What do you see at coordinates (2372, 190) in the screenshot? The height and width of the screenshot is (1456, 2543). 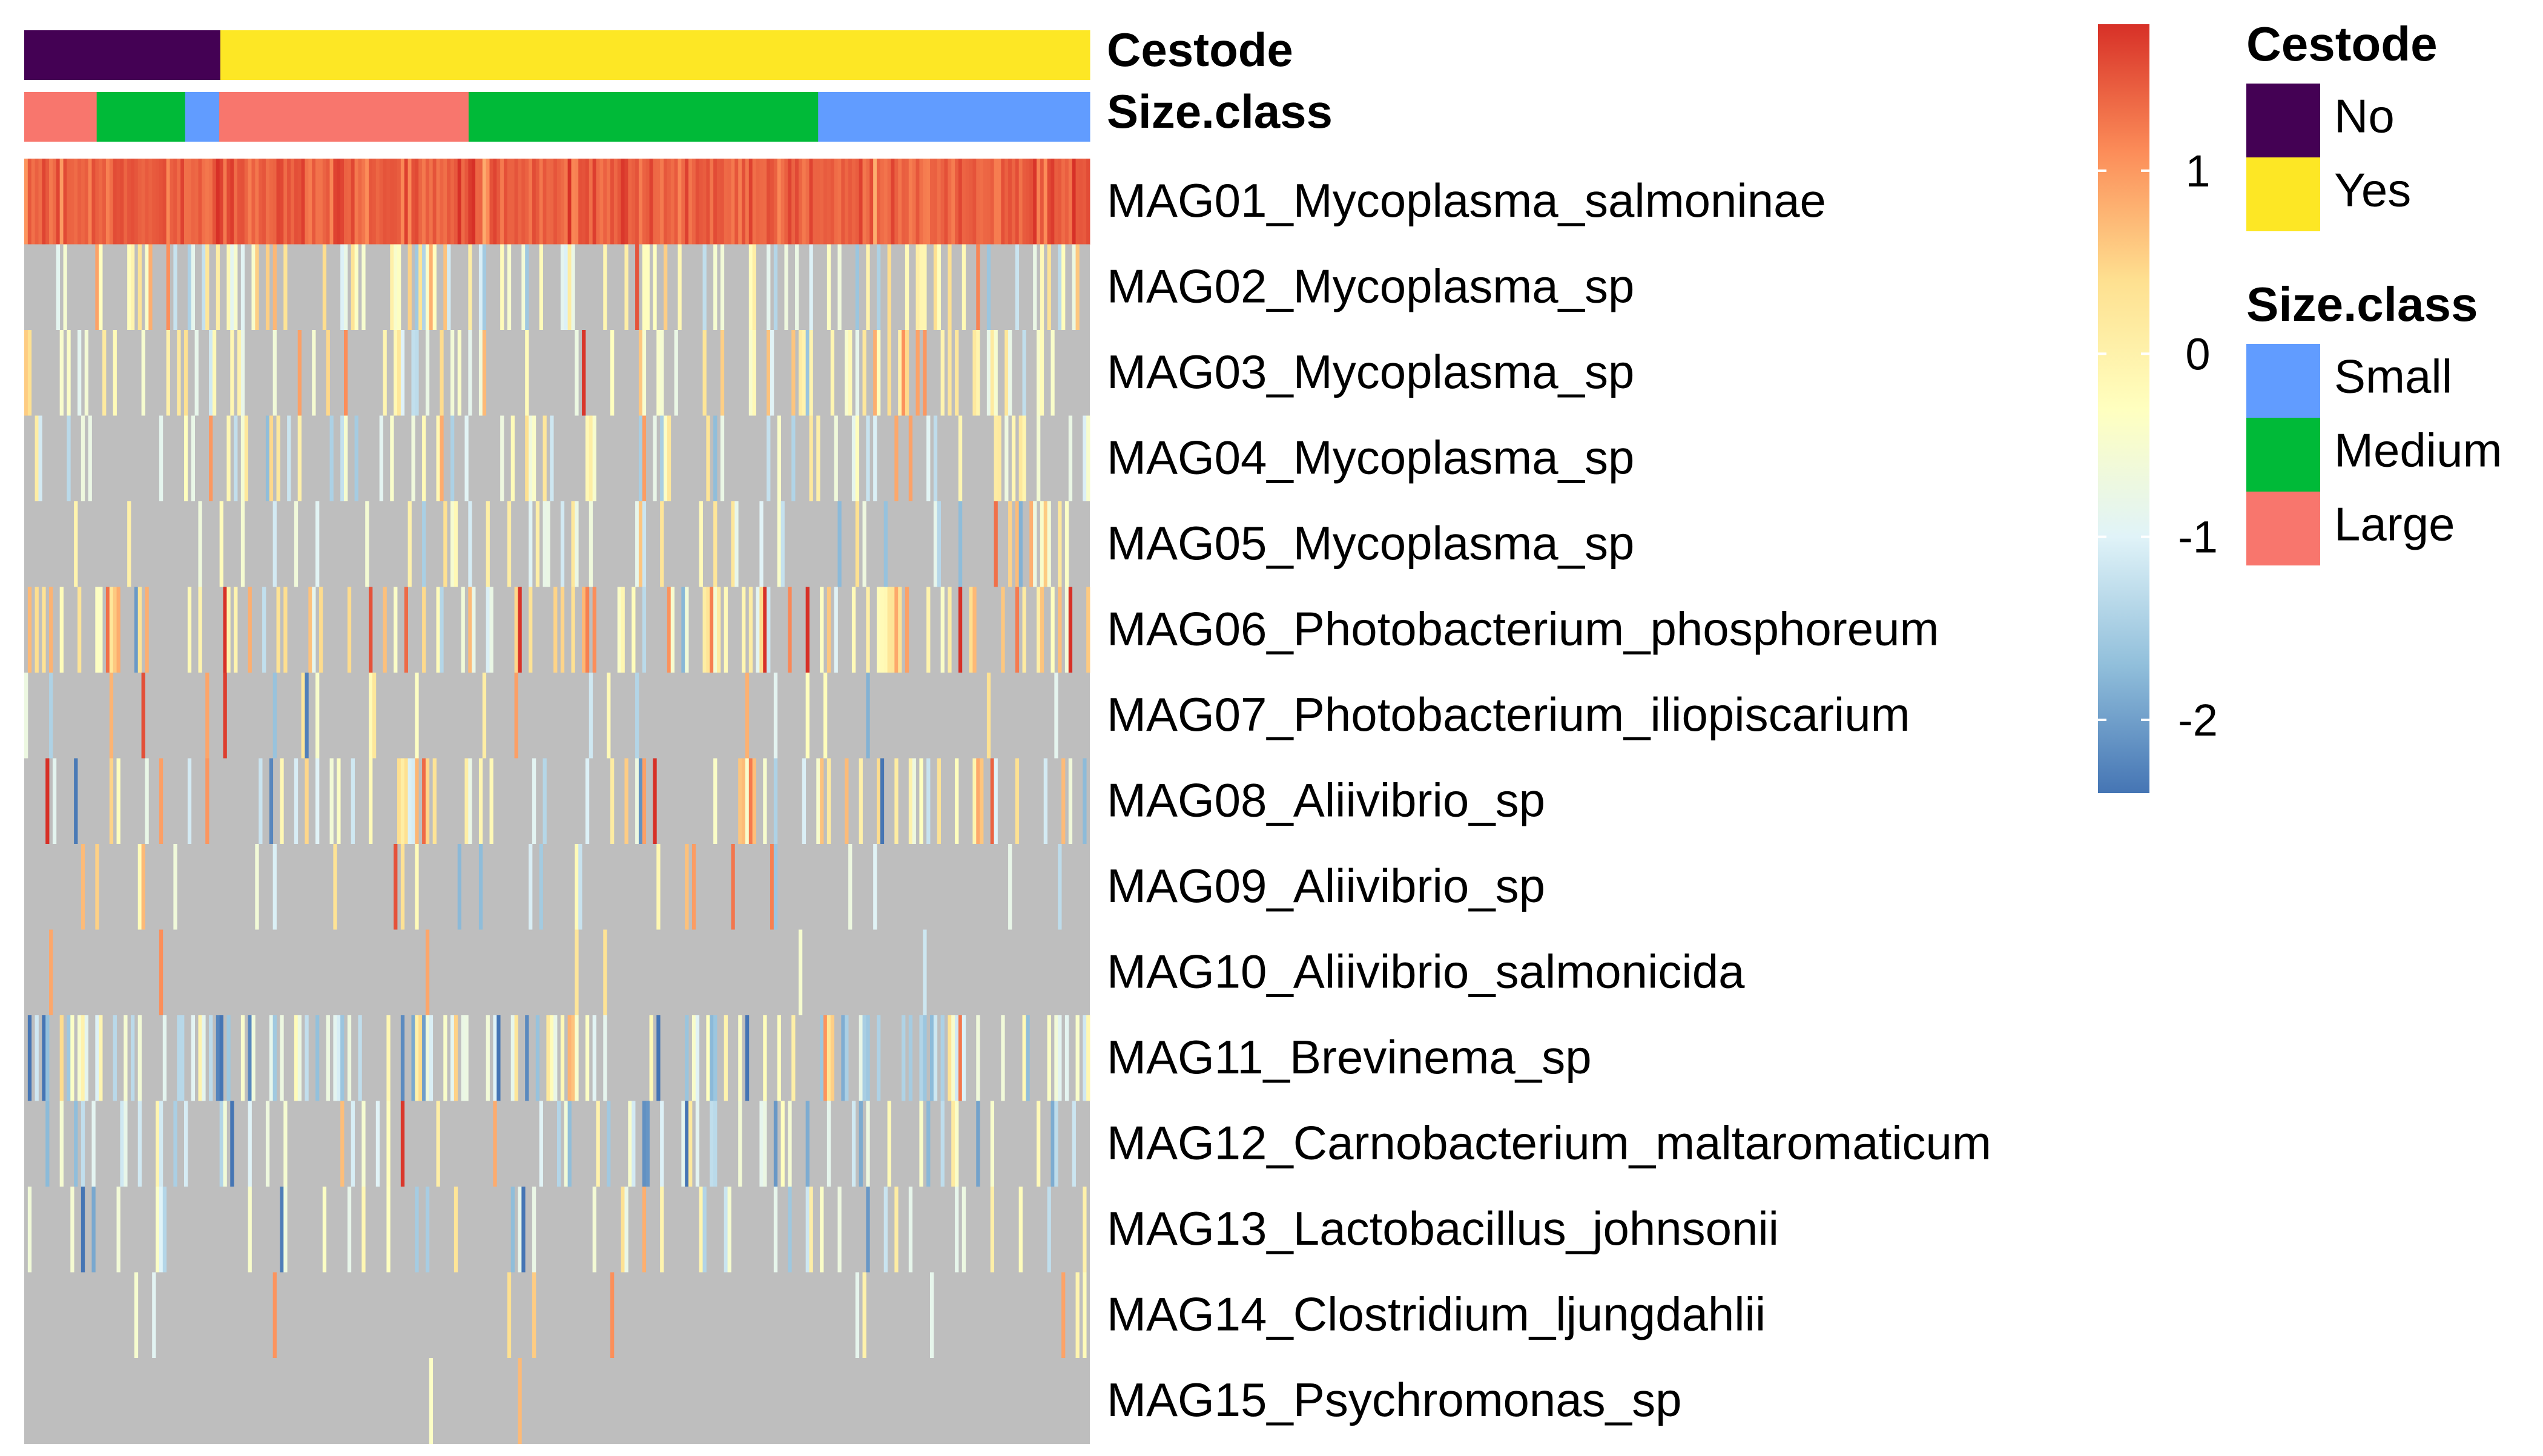 I see `legend-label-yes: Yes` at bounding box center [2372, 190].